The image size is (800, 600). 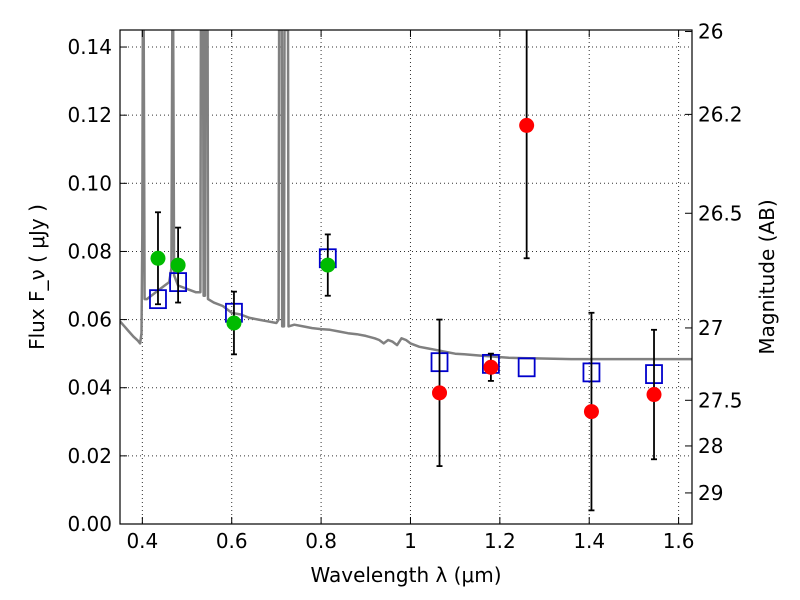 I want to click on x-tick-label: 0.8, so click(x=321, y=541).